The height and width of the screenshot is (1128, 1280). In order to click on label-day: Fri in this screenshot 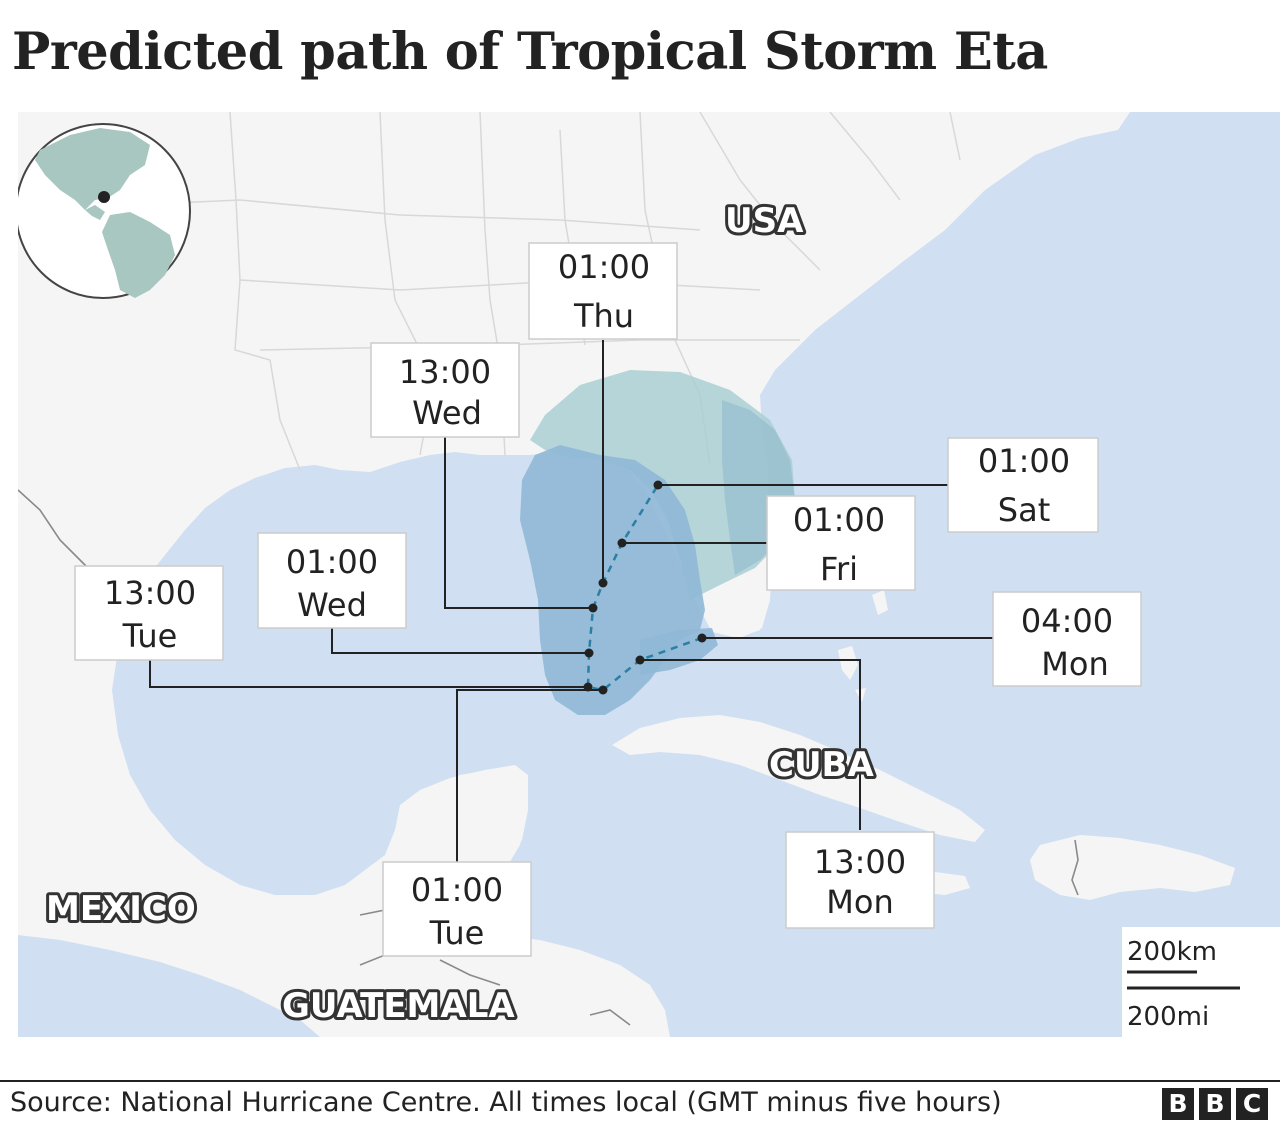, I will do `click(839, 569)`.